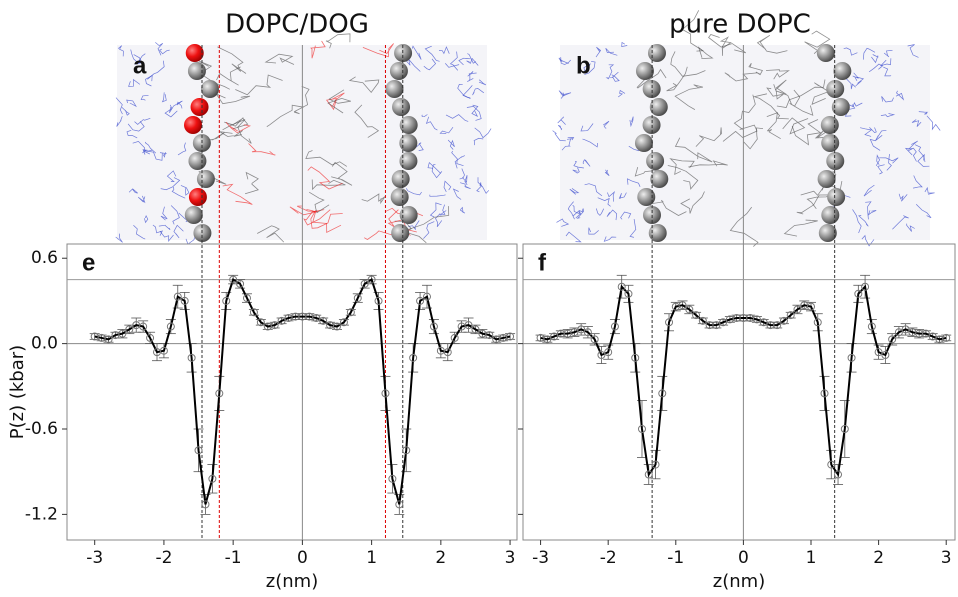 This screenshot has height=597, width=958. I want to click on panel-image-label: b, so click(583, 65).